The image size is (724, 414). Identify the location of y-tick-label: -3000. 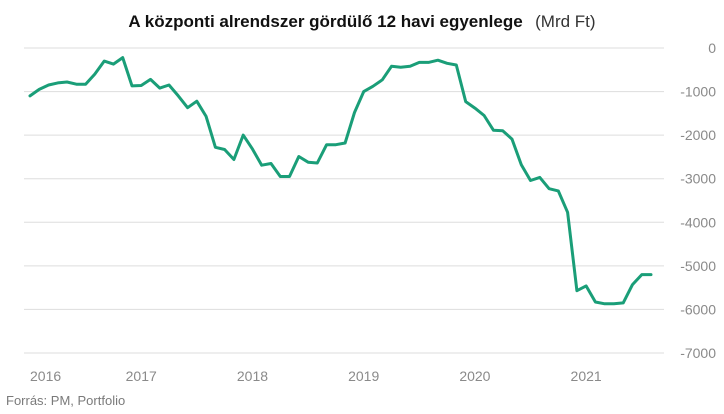
(698, 179).